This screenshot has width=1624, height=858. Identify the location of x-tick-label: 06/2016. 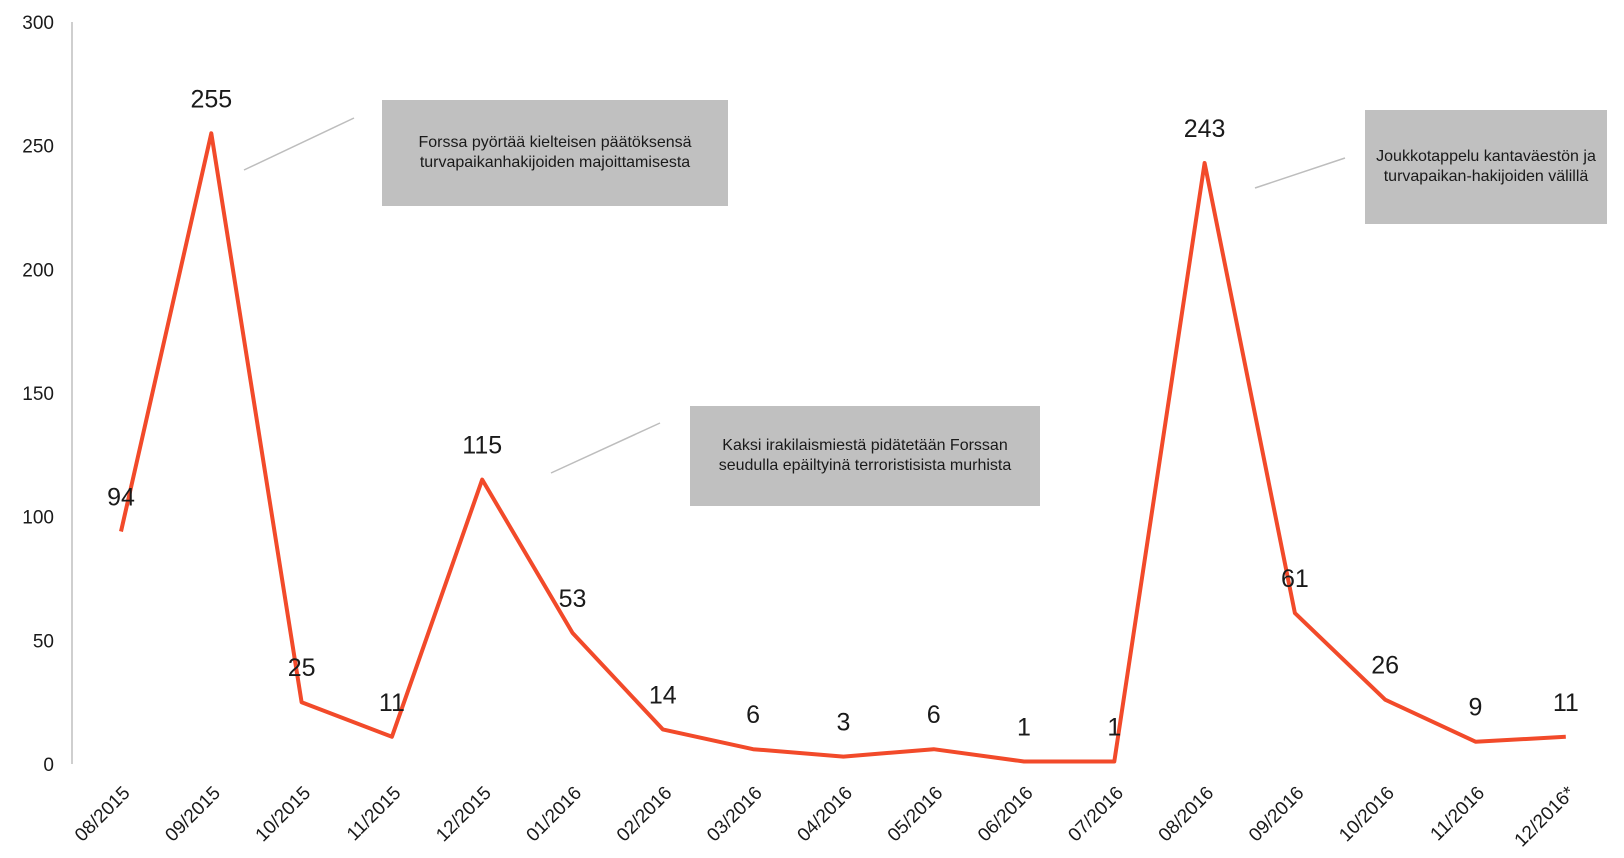
(1005, 814).